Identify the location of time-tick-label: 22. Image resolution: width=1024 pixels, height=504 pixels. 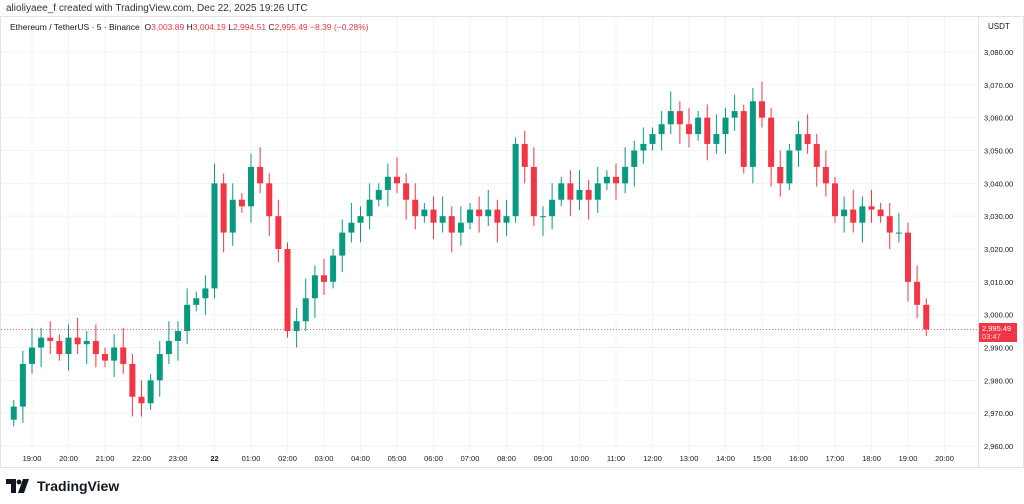
(214, 458).